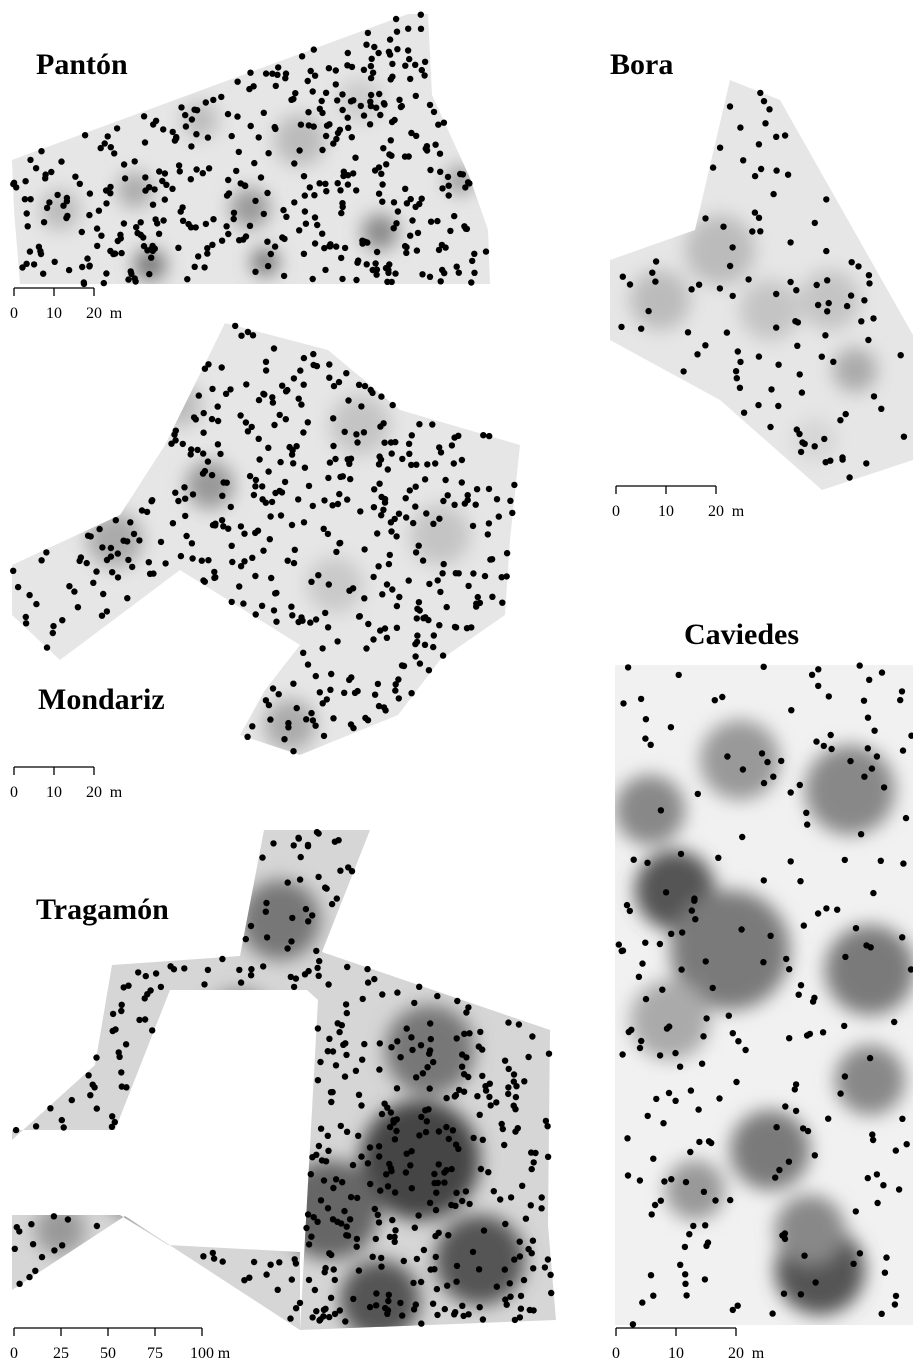  I want to click on plot-title-panton: Pantón, so click(82, 64).